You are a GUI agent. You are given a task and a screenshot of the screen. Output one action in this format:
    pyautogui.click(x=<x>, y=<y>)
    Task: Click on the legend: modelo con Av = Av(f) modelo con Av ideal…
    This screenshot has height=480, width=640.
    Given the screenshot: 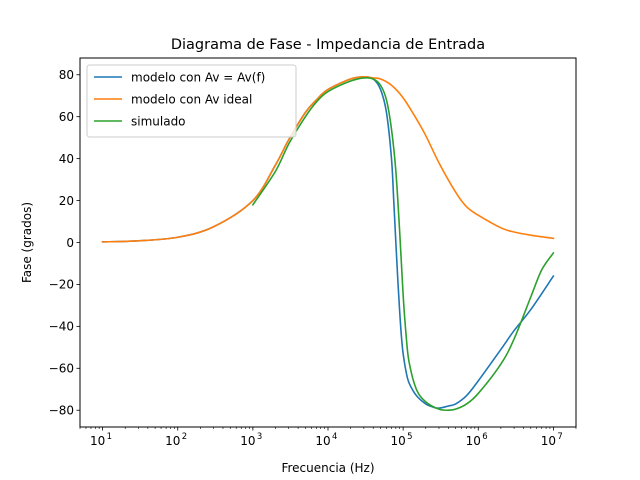 What is the action you would take?
    pyautogui.click(x=191, y=101)
    